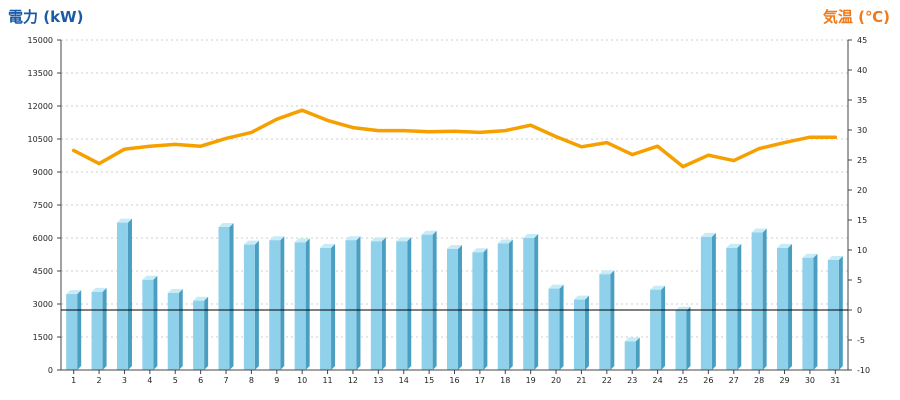 The height and width of the screenshot is (400, 900). What do you see at coordinates (784, 380) in the screenshot?
I see `x-tick-label: 29` at bounding box center [784, 380].